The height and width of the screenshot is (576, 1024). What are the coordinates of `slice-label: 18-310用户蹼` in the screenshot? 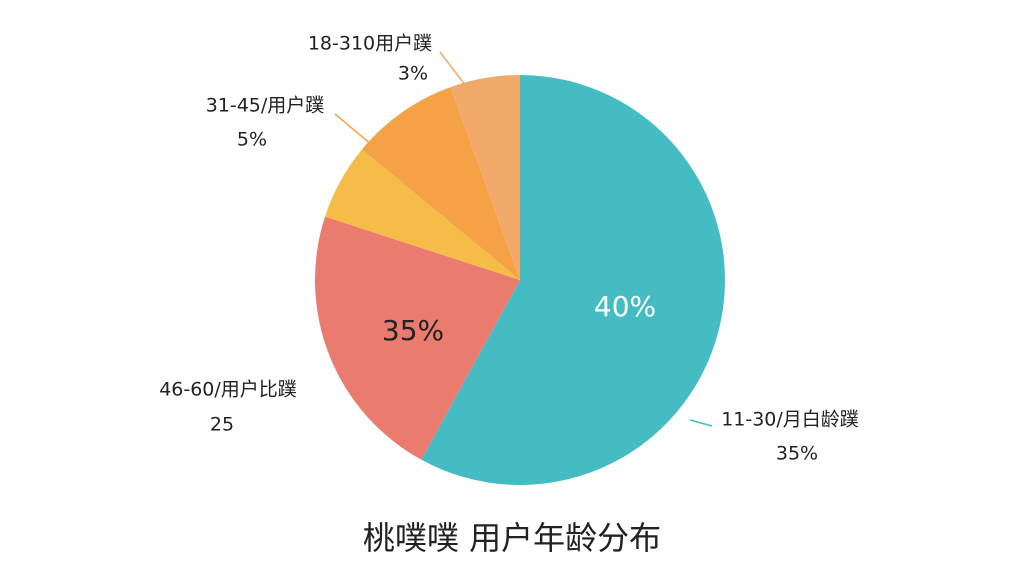 It's located at (370, 44).